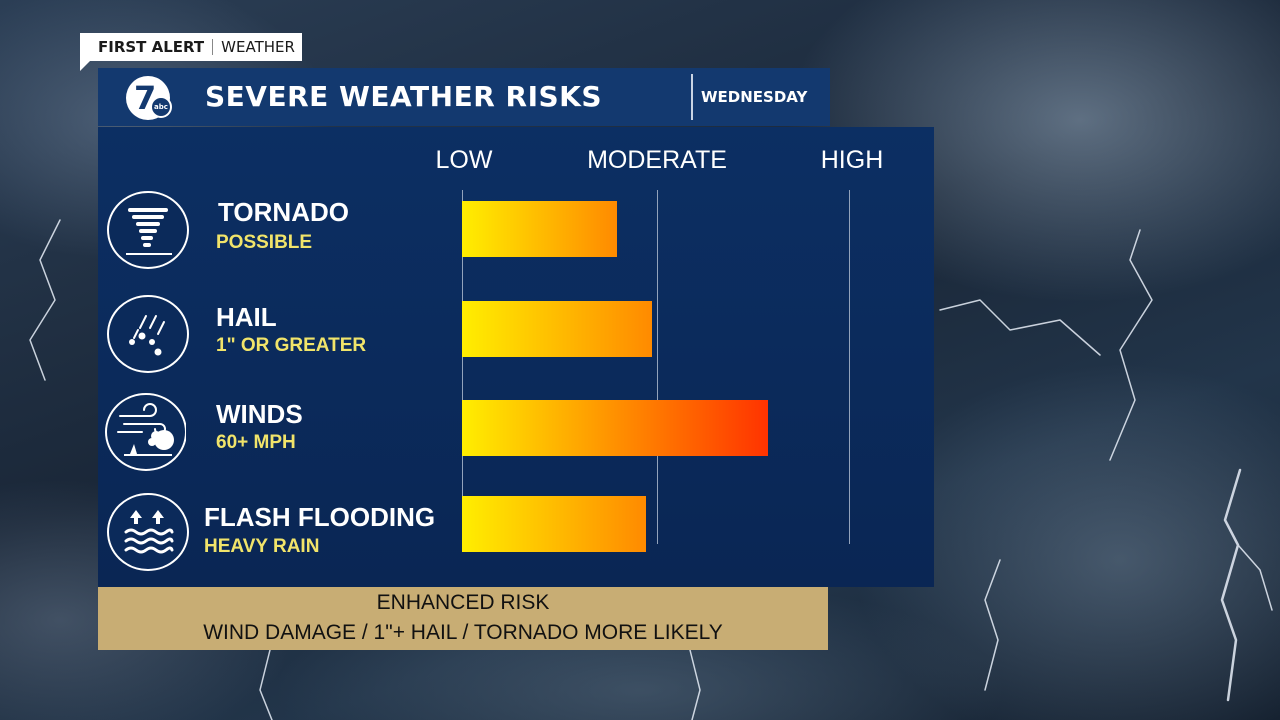  I want to click on risk-bar-hail, so click(557, 329).